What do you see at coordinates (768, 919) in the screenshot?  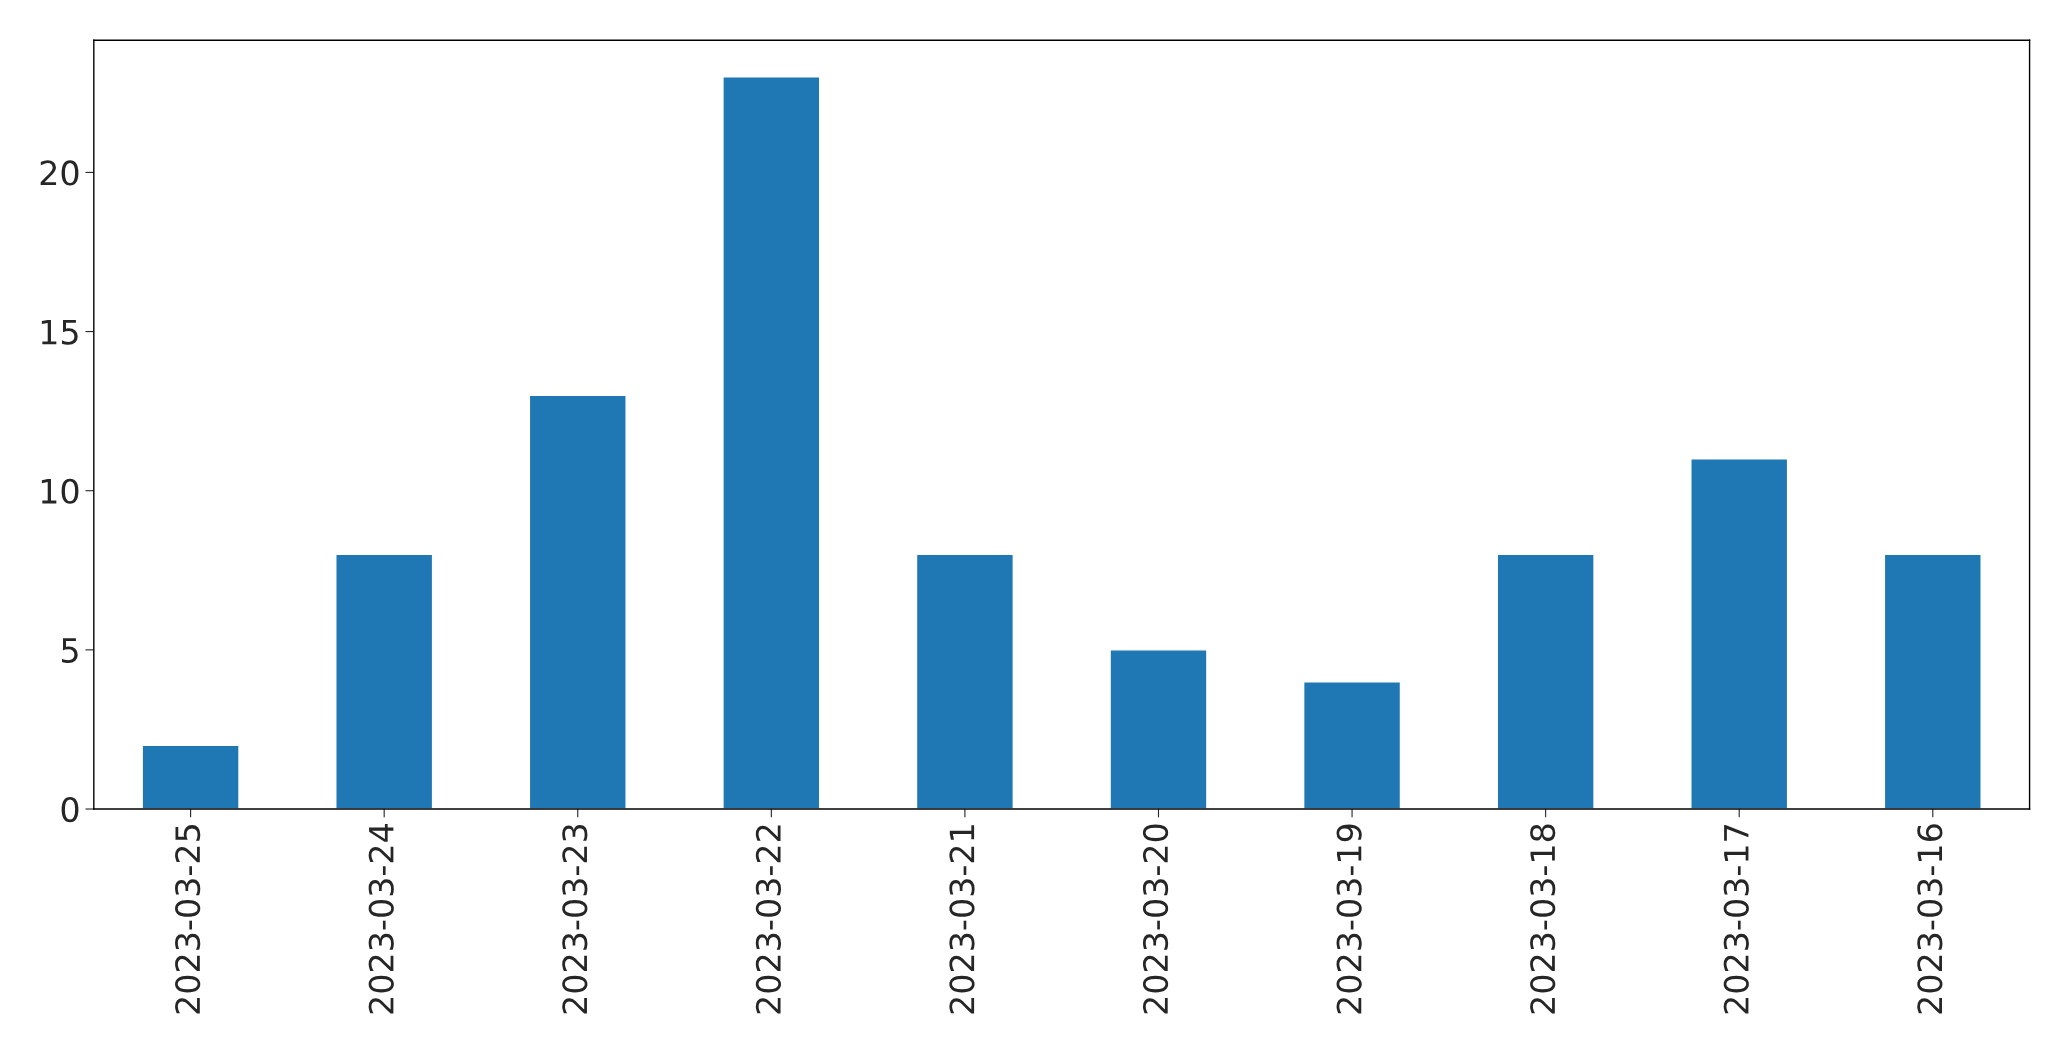 I see `x-tick-label: 2023-03-22` at bounding box center [768, 919].